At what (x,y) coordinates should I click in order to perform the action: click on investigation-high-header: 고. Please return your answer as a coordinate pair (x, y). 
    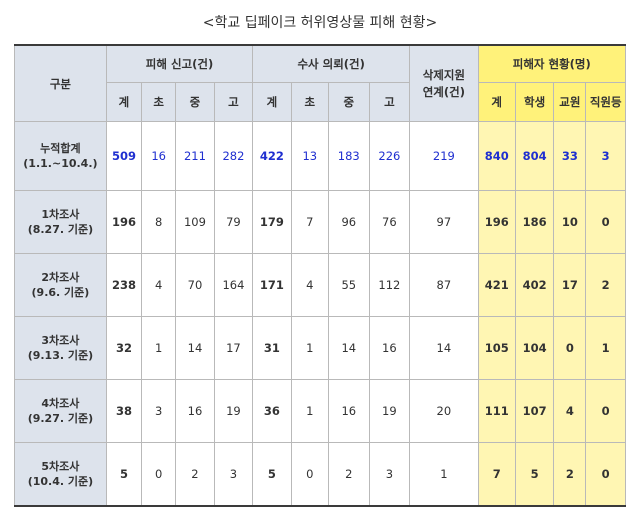
    Looking at the image, I should click on (389, 102).